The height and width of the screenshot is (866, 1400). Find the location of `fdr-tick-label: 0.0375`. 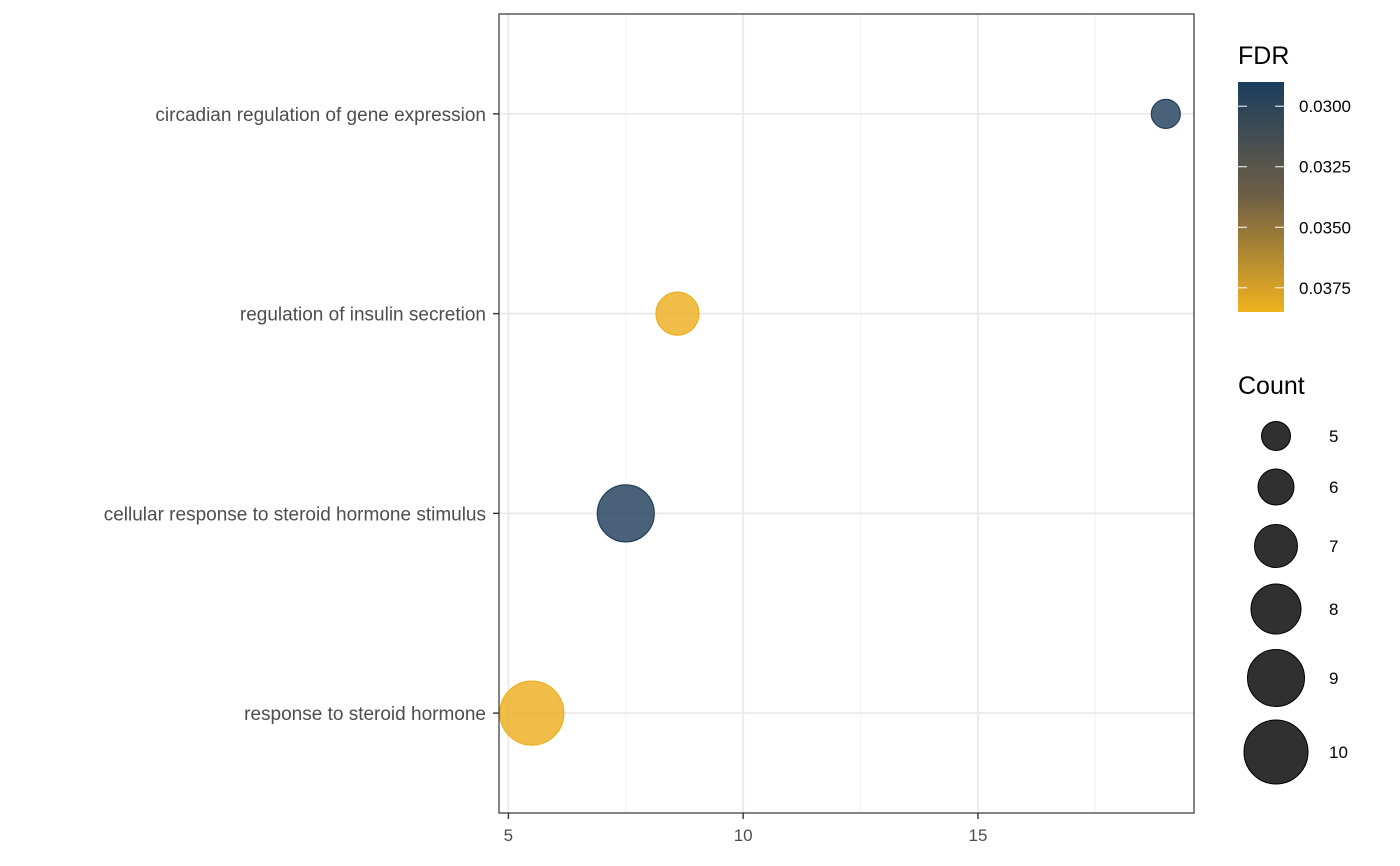

fdr-tick-label: 0.0375 is located at coordinates (1325, 288).